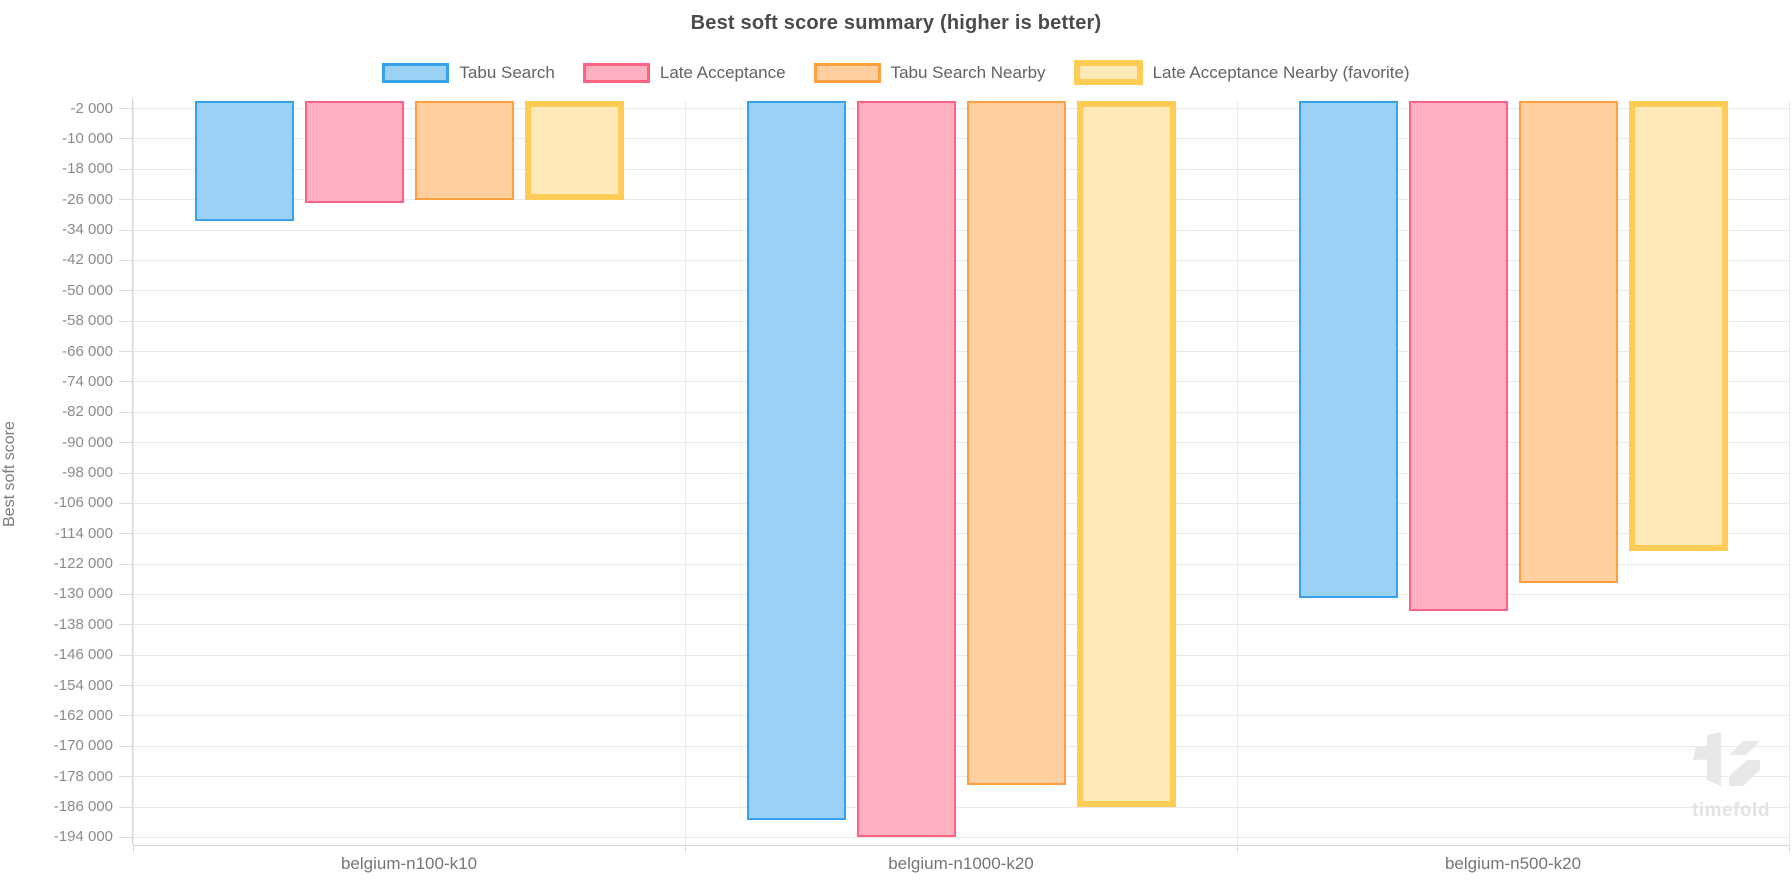 The height and width of the screenshot is (880, 1792). Describe the element at coordinates (409, 863) in the screenshot. I see `x-tick-label-belgium-n100-k10: belgium-n100-k10` at that location.